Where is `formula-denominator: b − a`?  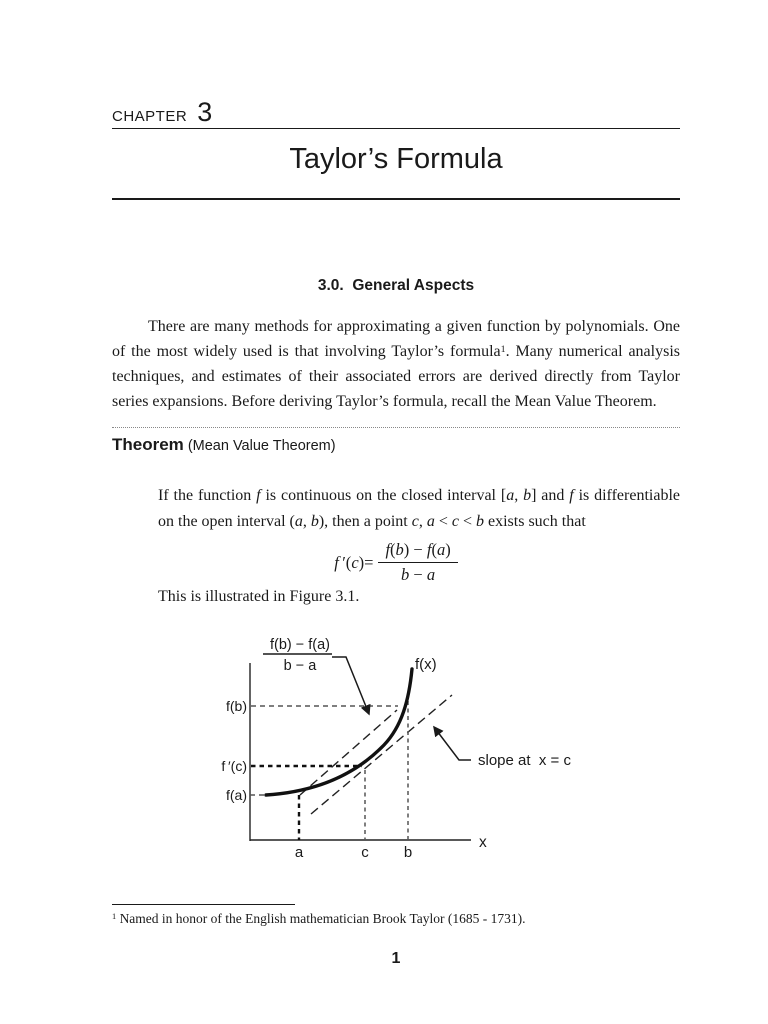
formula-denominator: b − a is located at coordinates (418, 573).